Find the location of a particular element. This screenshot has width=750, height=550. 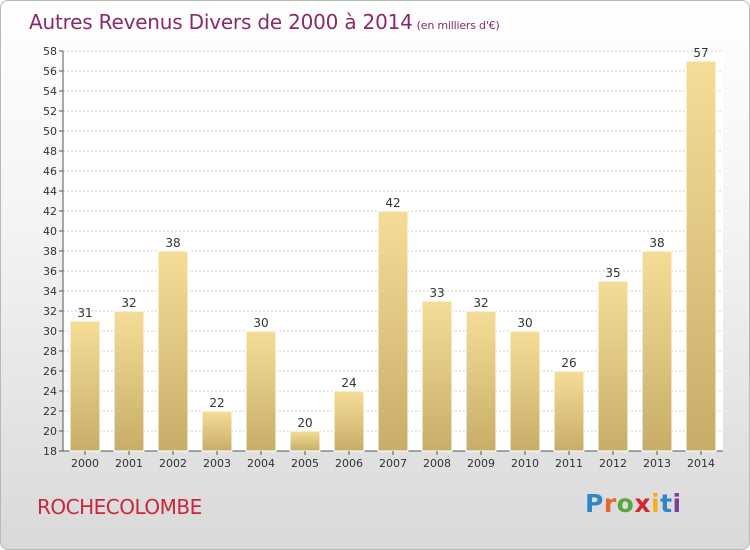

logo-letter: P is located at coordinates (594, 503).